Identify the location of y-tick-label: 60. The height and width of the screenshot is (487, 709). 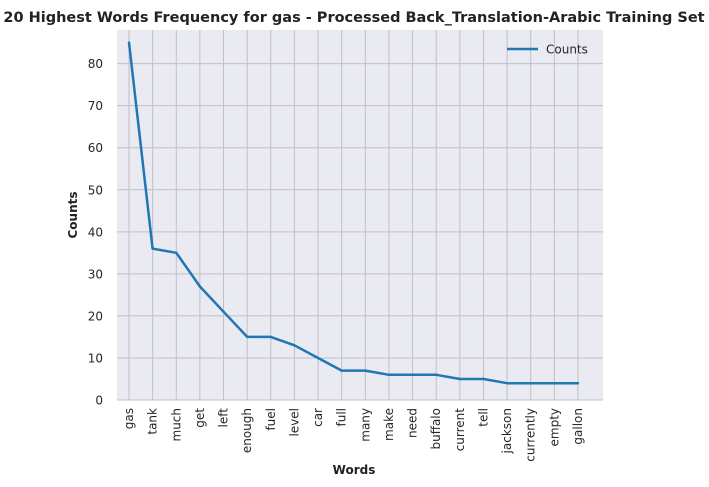
(95, 148).